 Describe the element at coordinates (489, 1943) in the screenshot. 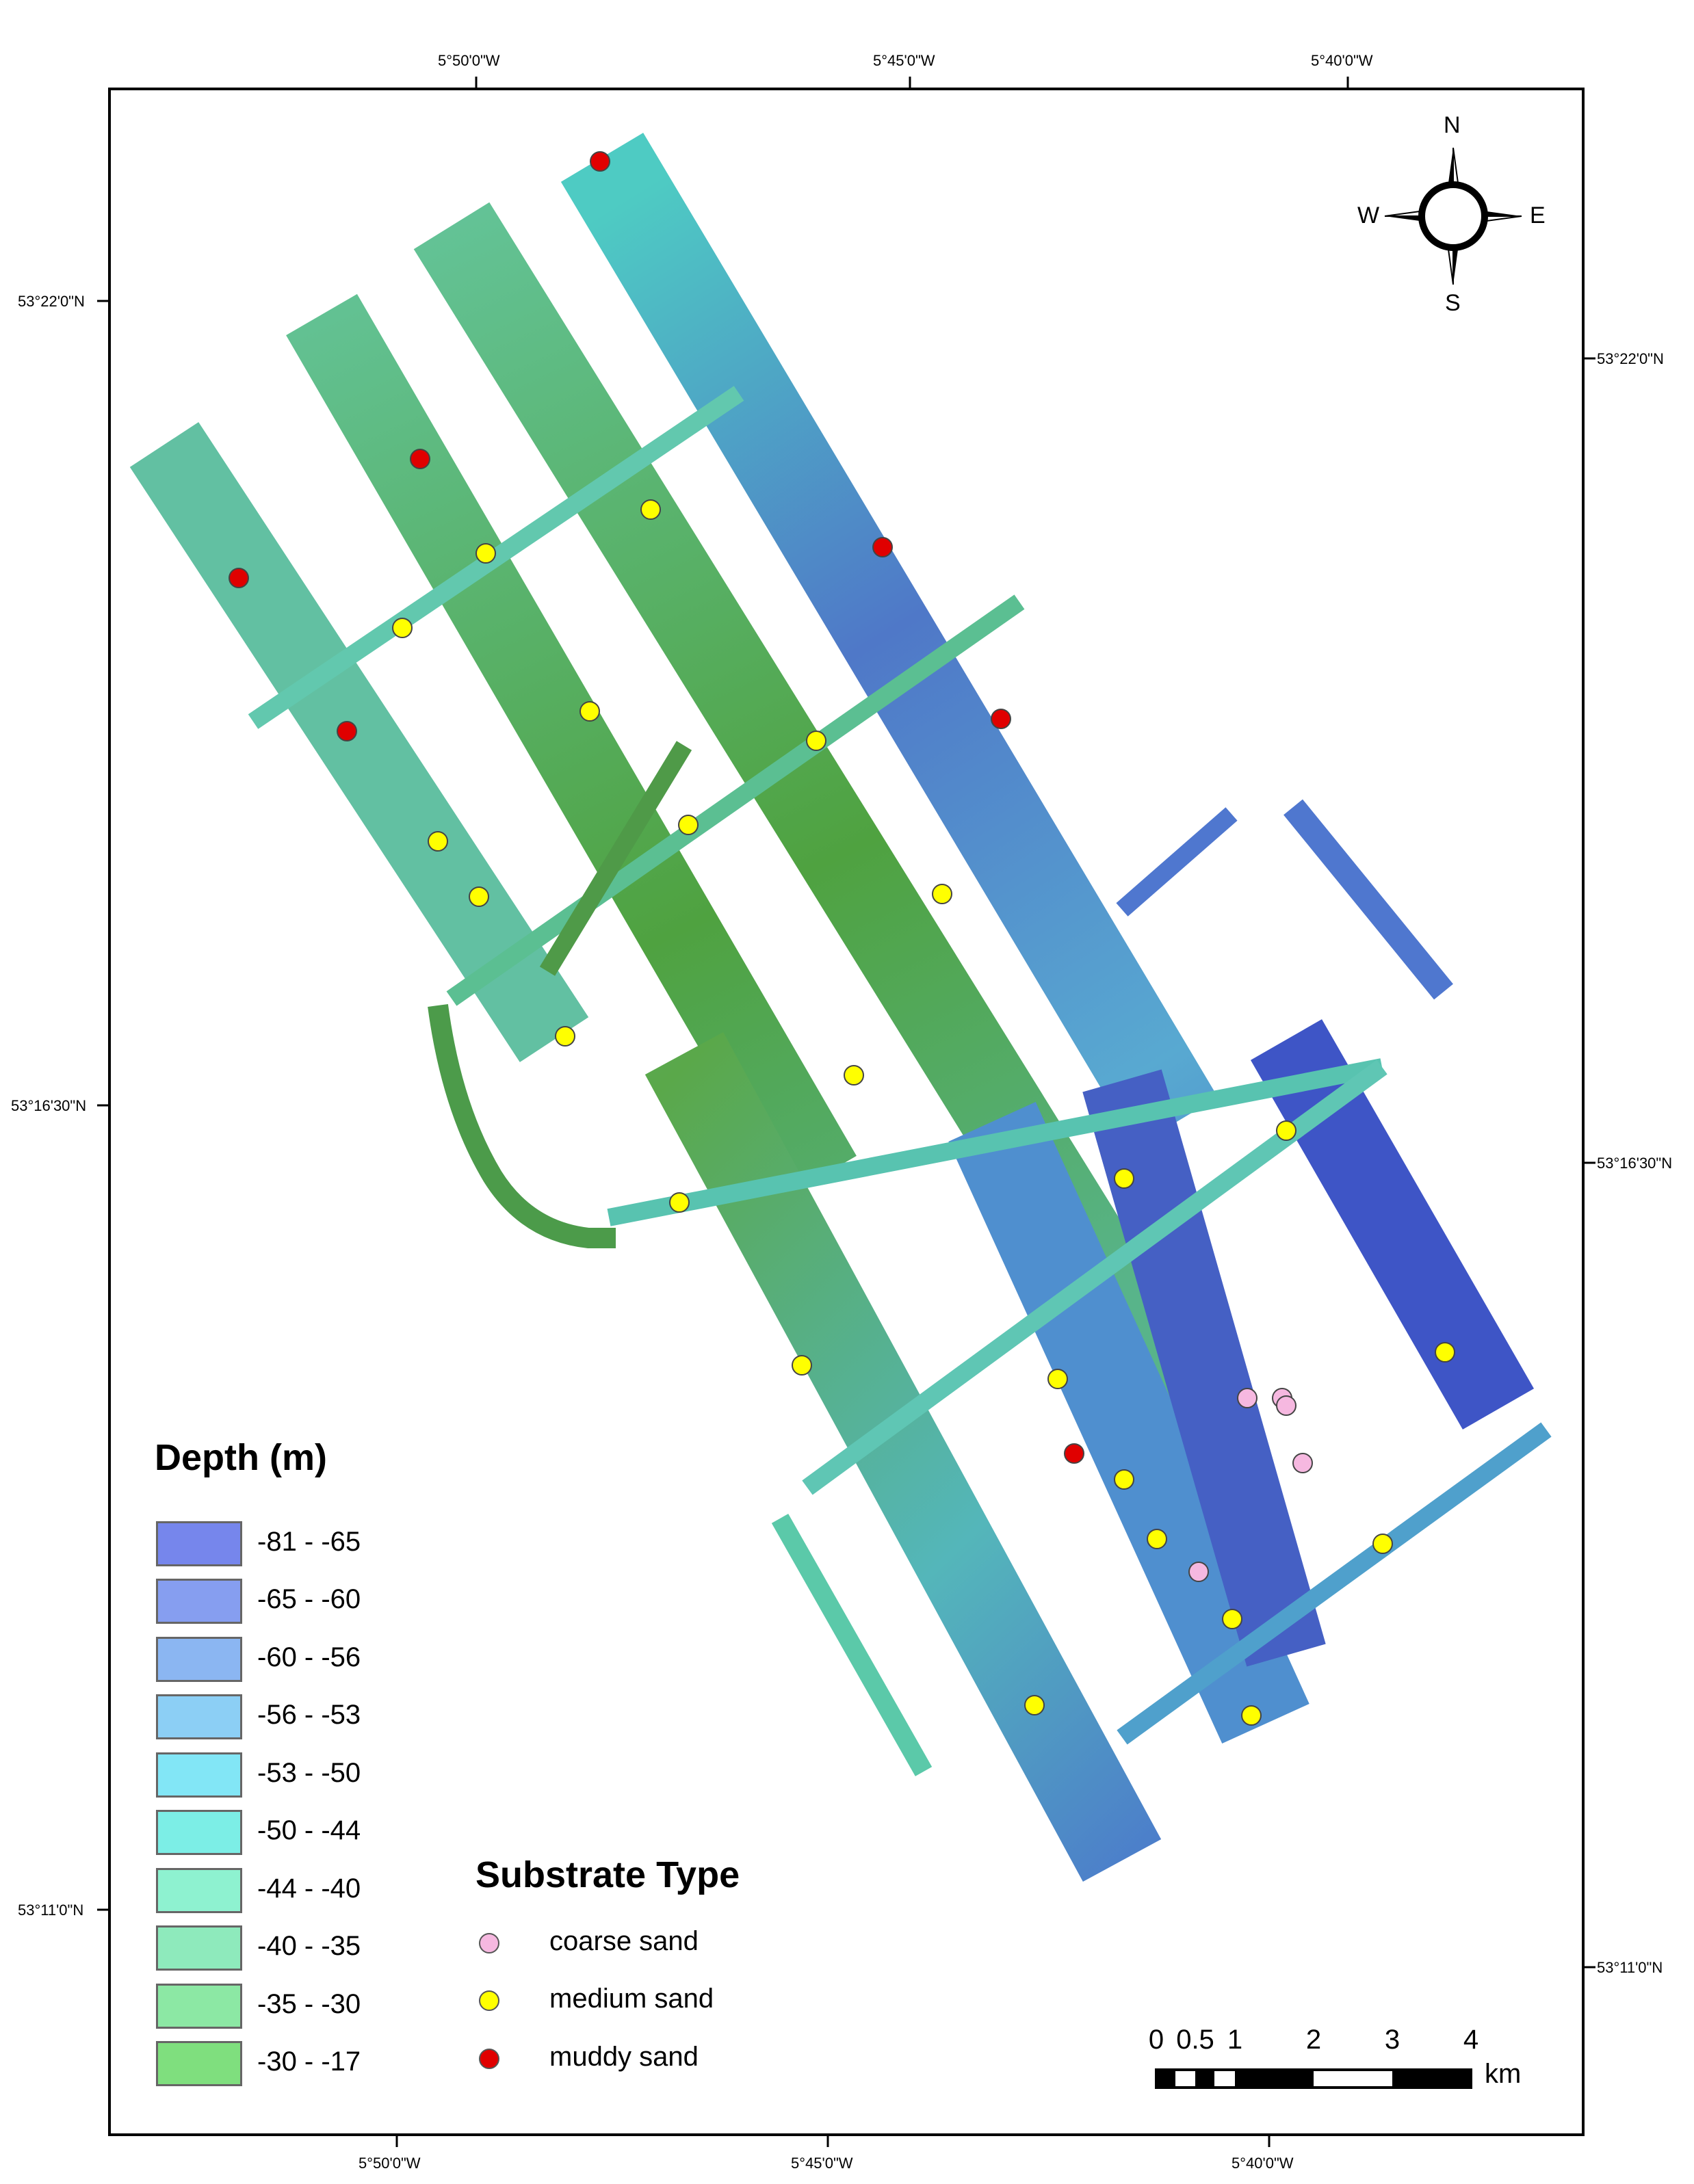

I see `coarse-sand-marker-icon` at that location.